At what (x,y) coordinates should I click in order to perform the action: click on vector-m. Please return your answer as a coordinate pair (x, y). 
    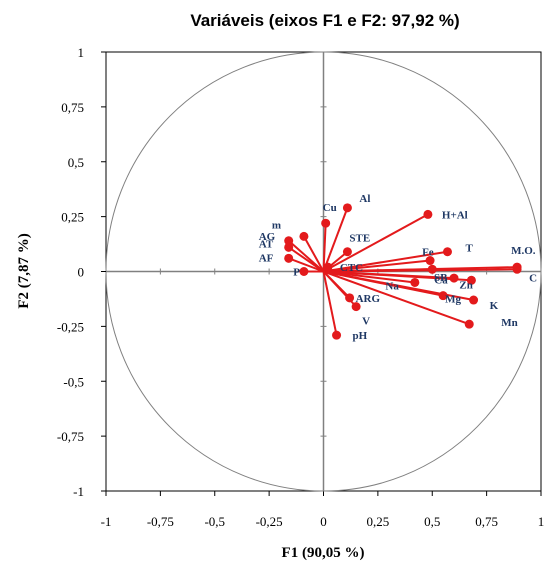
    Looking at the image, I should click on (314, 253).